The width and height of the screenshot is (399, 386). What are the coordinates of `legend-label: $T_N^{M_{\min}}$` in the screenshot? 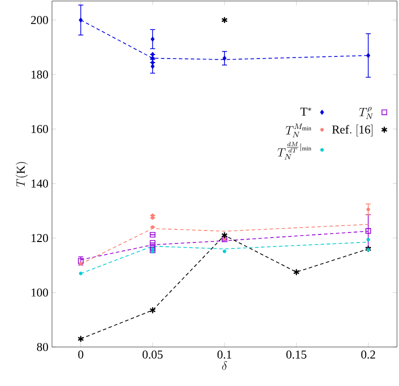 It's located at (299, 131).